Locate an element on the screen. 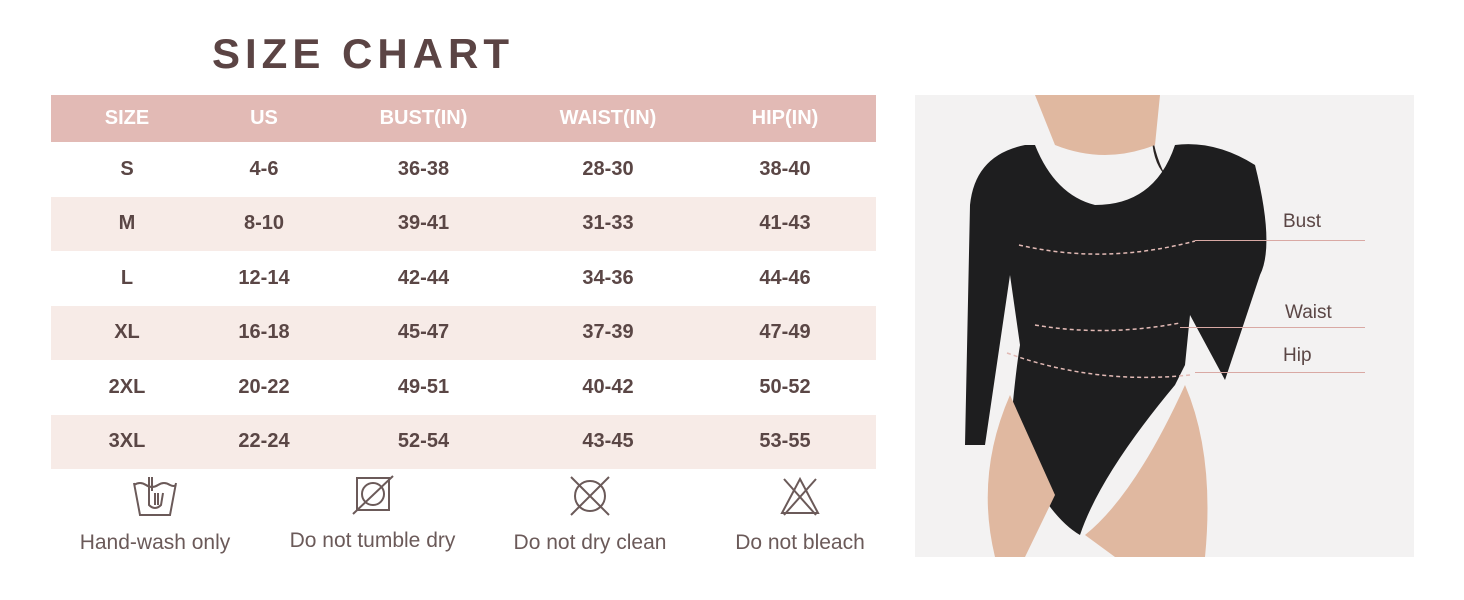 This screenshot has width=1464, height=600. table-row: L 12-14 42-44 34-36 44-46 is located at coordinates (463, 278).